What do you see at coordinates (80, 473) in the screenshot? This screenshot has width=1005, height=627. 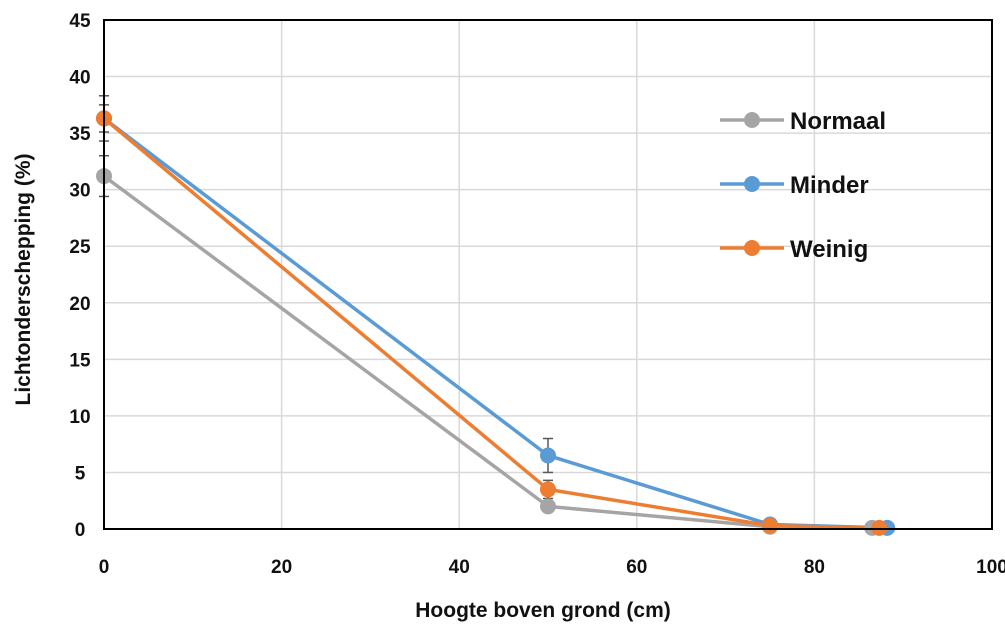 I see `y-tick-label: 5` at bounding box center [80, 473].